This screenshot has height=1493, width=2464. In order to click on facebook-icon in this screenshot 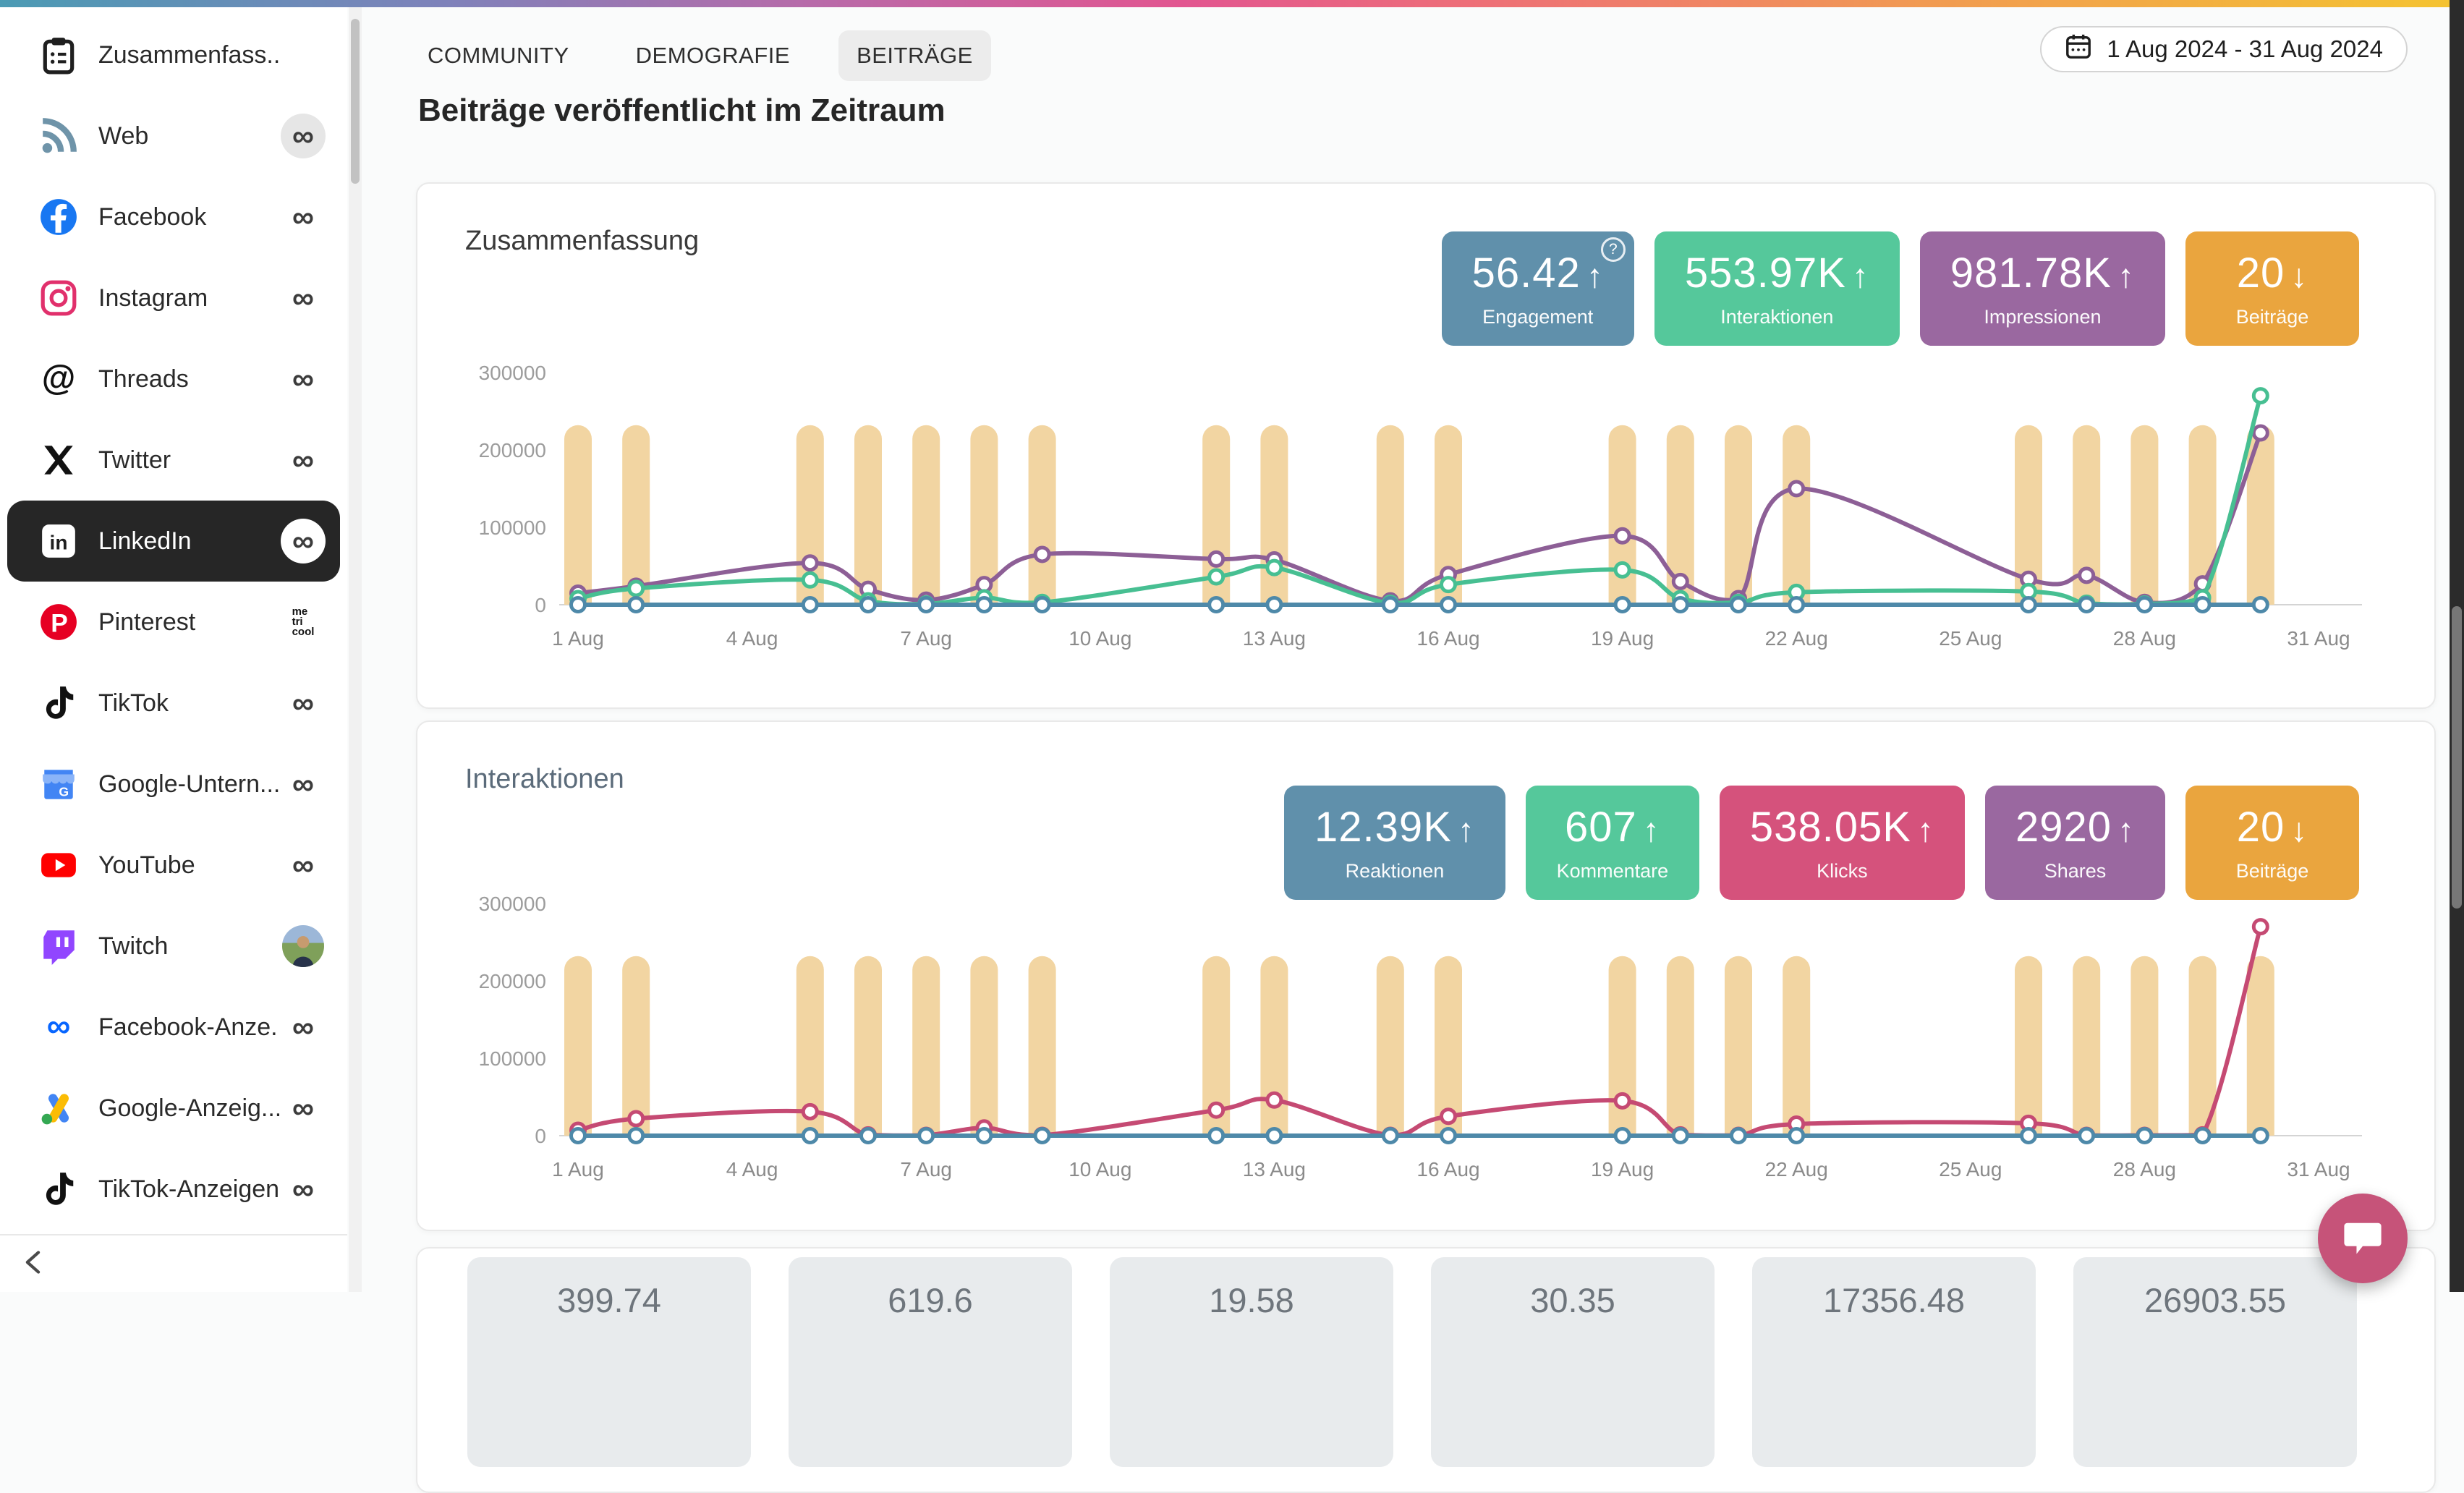, I will do `click(58, 217)`.